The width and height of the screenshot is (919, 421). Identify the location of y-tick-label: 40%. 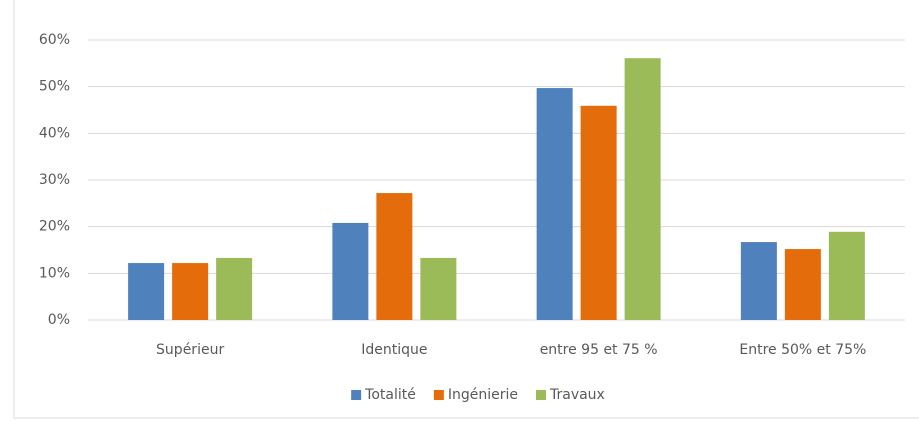
(54, 133).